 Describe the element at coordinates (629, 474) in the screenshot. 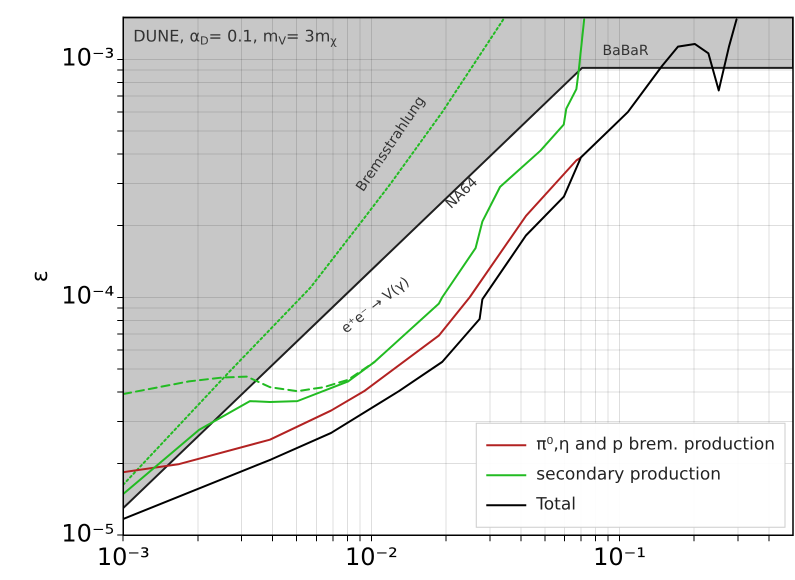

I see `legend-label: secondary production` at that location.